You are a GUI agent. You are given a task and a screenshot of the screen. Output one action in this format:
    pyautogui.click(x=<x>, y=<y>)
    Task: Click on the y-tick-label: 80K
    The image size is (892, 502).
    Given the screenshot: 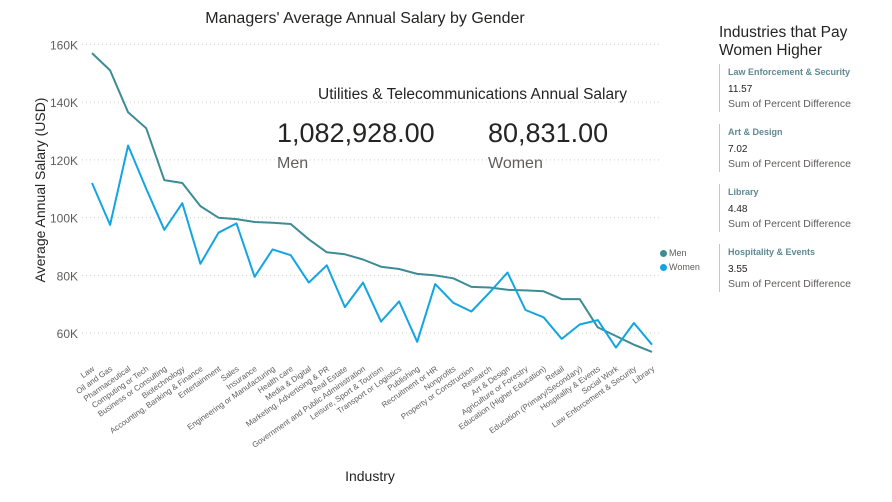 What is the action you would take?
    pyautogui.click(x=67, y=276)
    